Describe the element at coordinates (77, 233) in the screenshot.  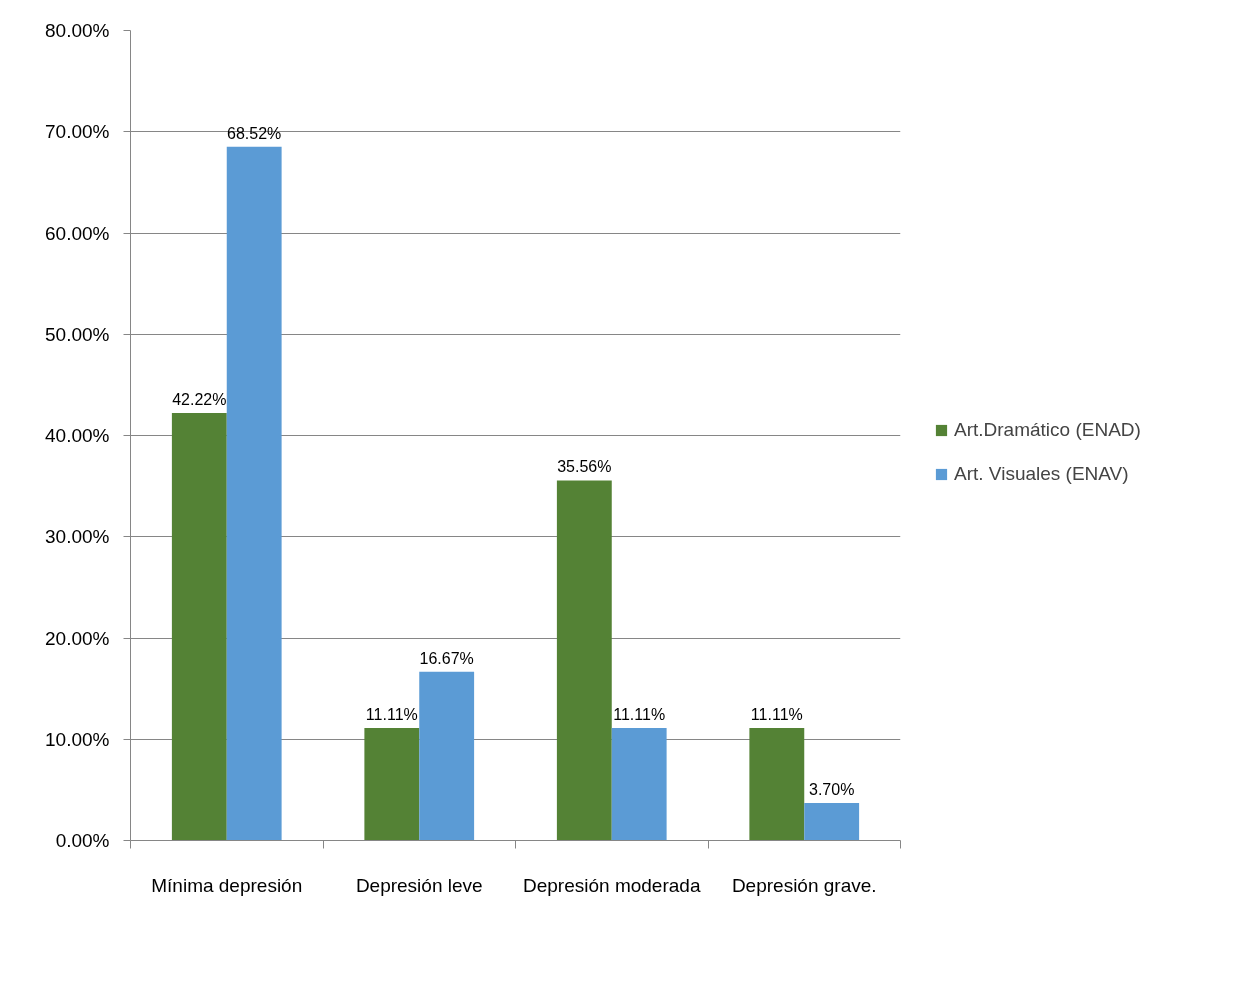
I see `y-tick-label: 60.00%` at that location.